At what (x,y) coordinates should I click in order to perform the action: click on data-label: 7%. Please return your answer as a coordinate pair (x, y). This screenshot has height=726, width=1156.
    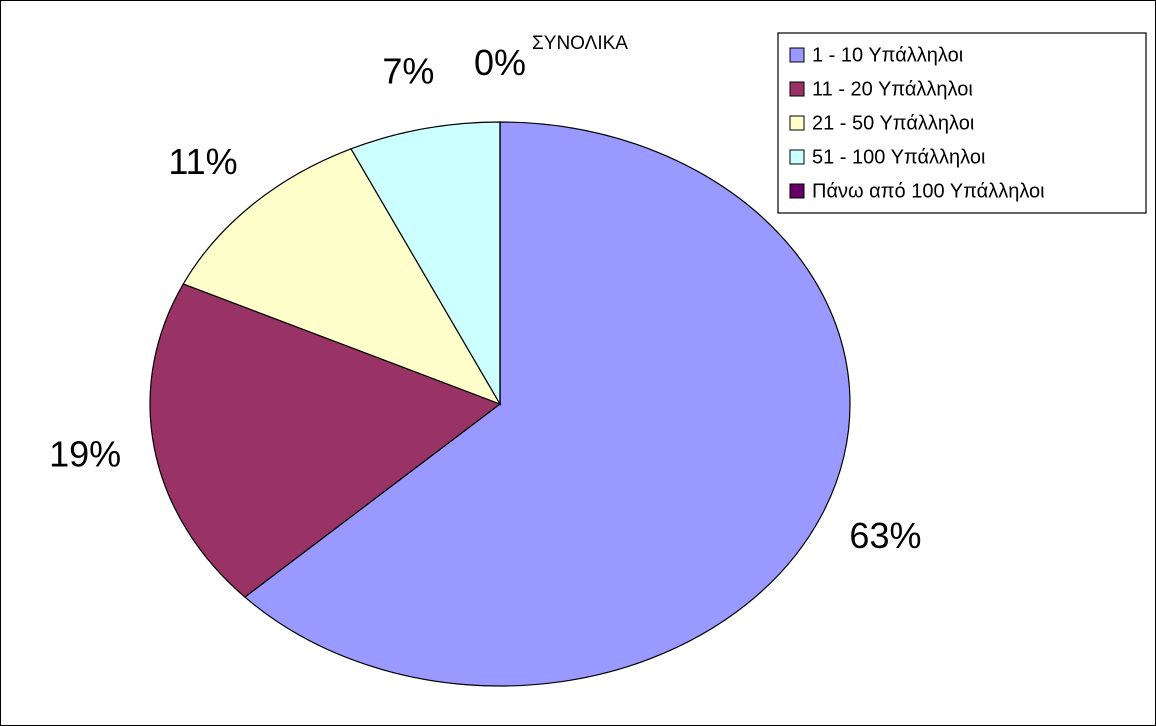
    Looking at the image, I should click on (408, 70).